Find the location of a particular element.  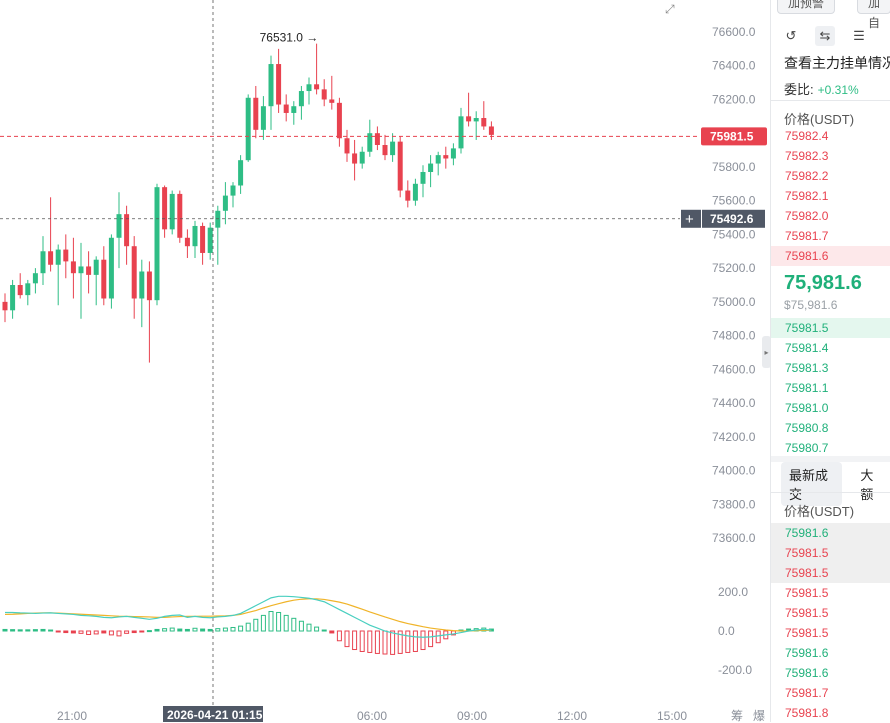

ask-row: 75981.6 is located at coordinates (830, 256).